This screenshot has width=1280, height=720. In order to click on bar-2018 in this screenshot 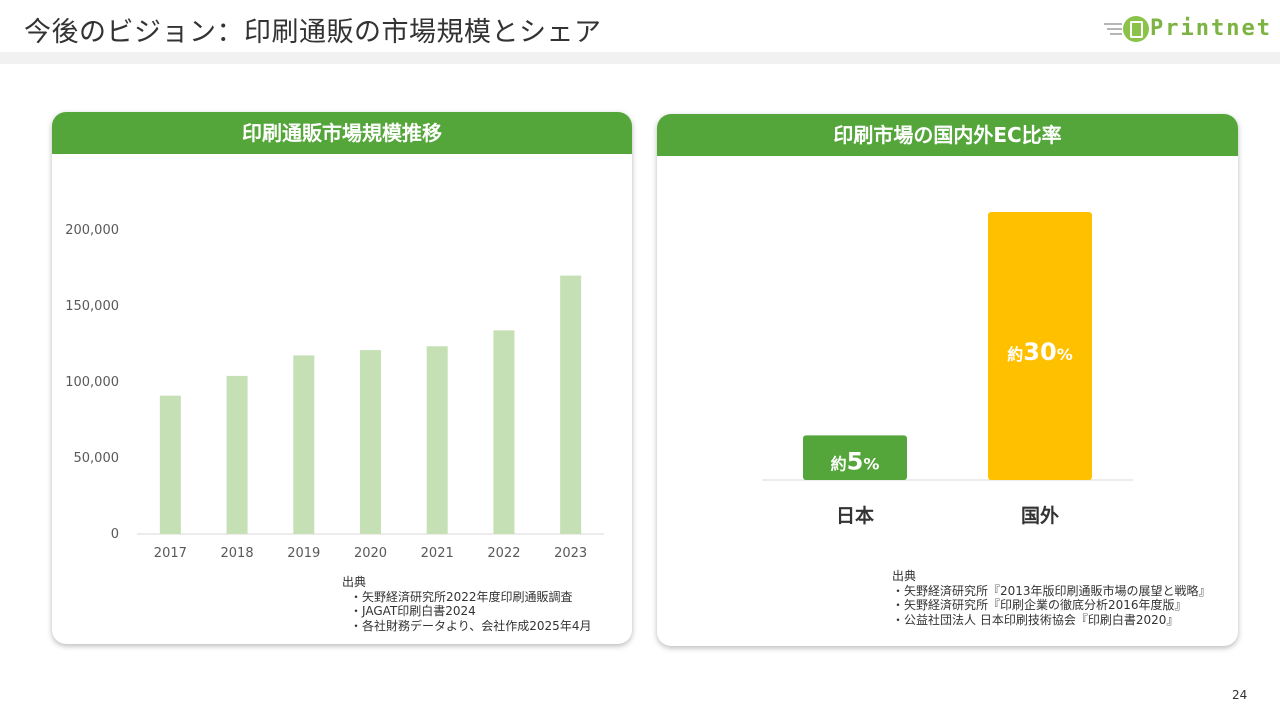, I will do `click(237, 454)`.